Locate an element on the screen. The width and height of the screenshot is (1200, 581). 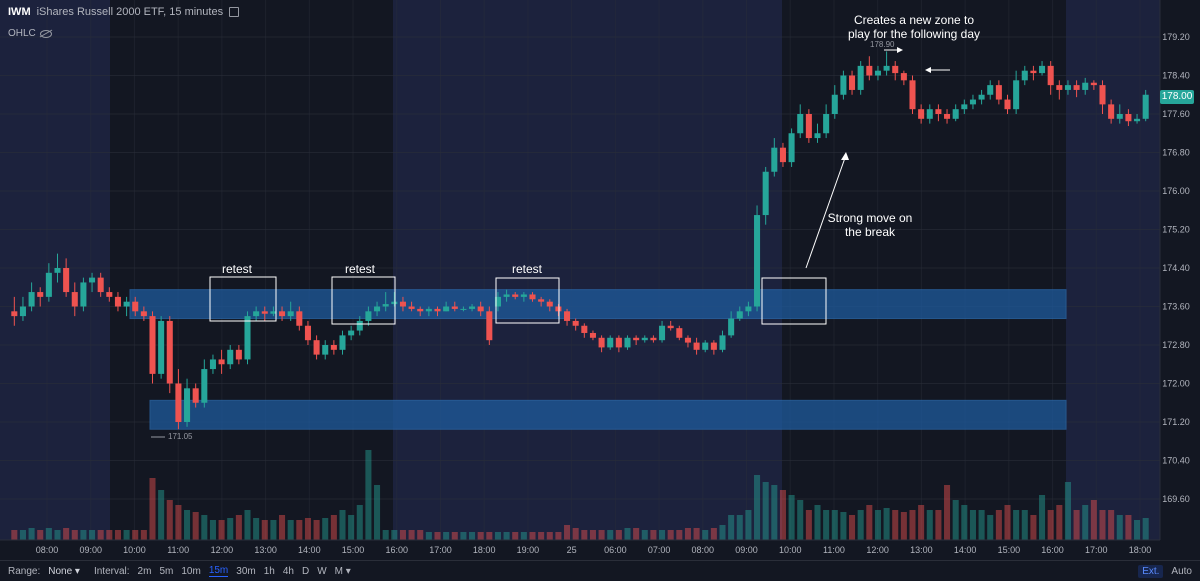
interval-1h: 1h is located at coordinates (269, 571).